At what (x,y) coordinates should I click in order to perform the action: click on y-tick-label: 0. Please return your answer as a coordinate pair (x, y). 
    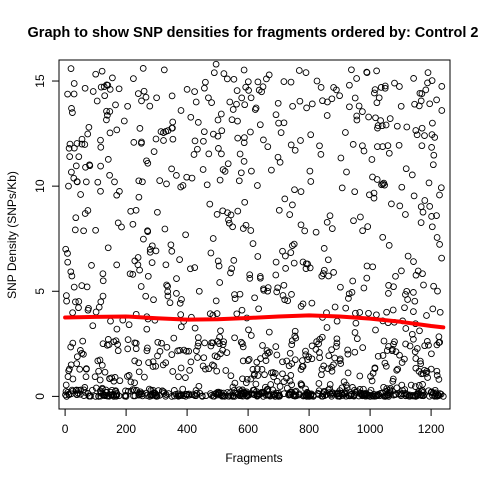
    Looking at the image, I should click on (40, 396).